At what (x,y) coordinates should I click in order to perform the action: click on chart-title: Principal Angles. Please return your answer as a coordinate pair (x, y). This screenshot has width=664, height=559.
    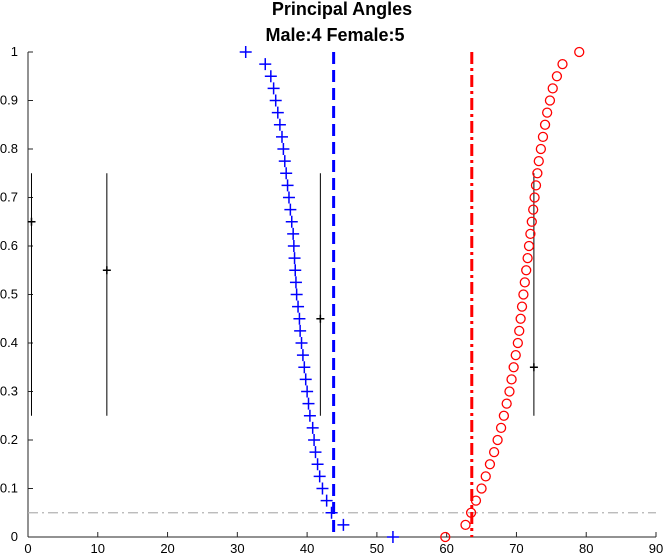
    Looking at the image, I should click on (342, 9).